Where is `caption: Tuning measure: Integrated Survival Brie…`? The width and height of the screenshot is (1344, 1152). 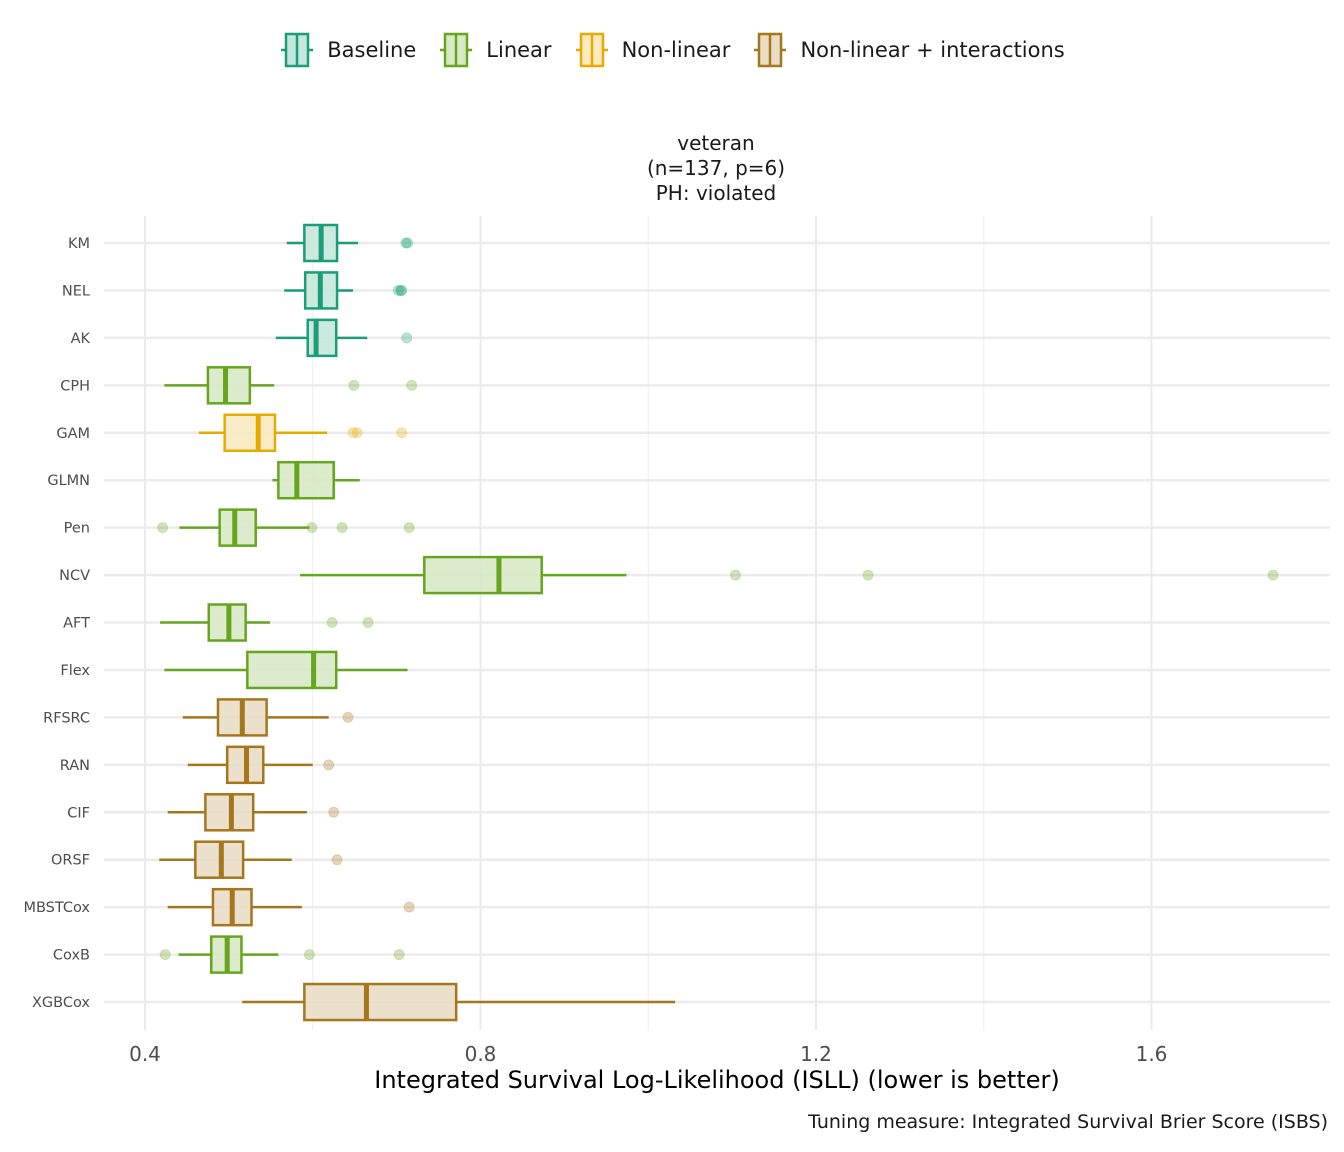
caption: Tuning measure: Integrated Survival Brie… is located at coordinates (1068, 1122).